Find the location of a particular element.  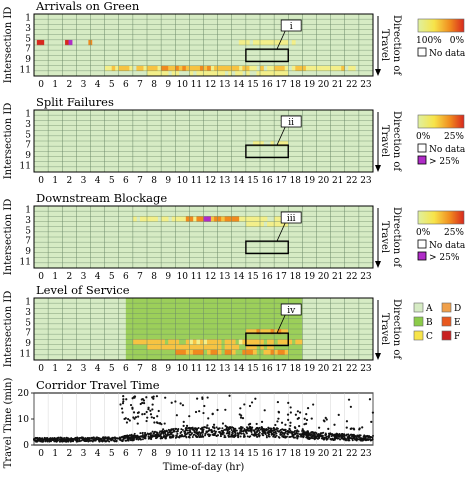

x-tick-label: 22 is located at coordinates (351, 277).